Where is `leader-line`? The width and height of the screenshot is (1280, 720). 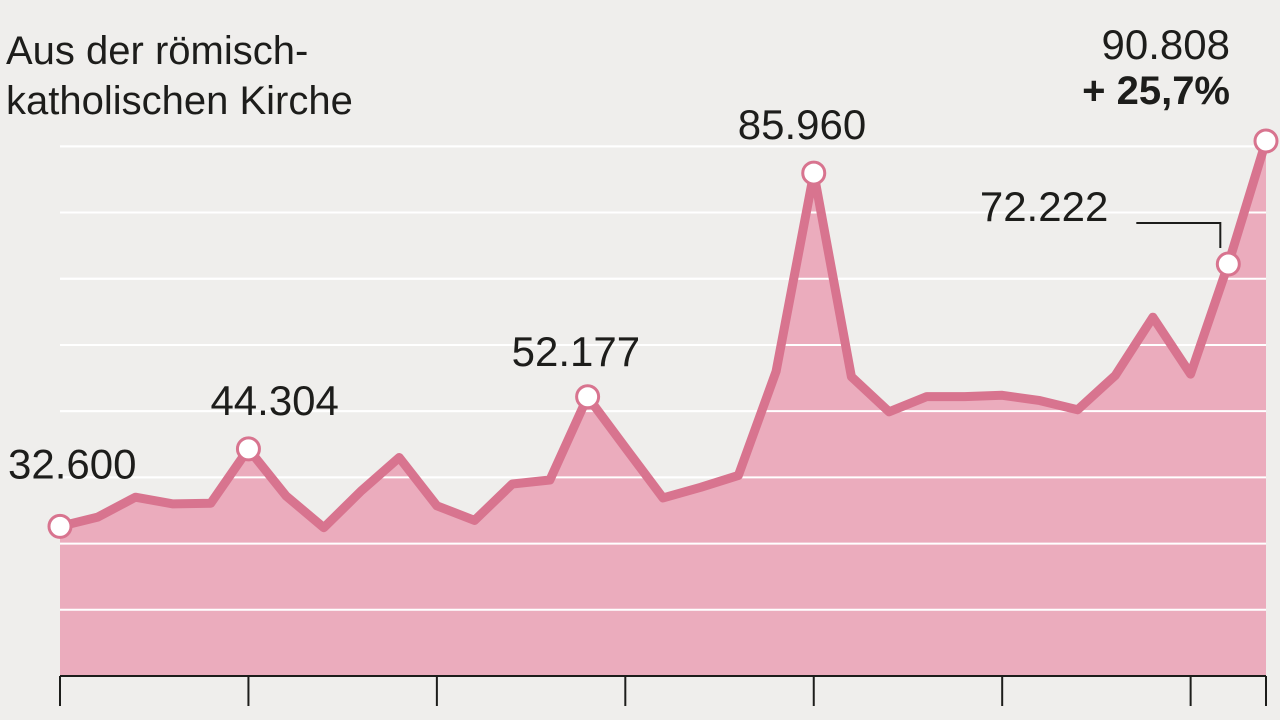 leader-line is located at coordinates (1179, 235).